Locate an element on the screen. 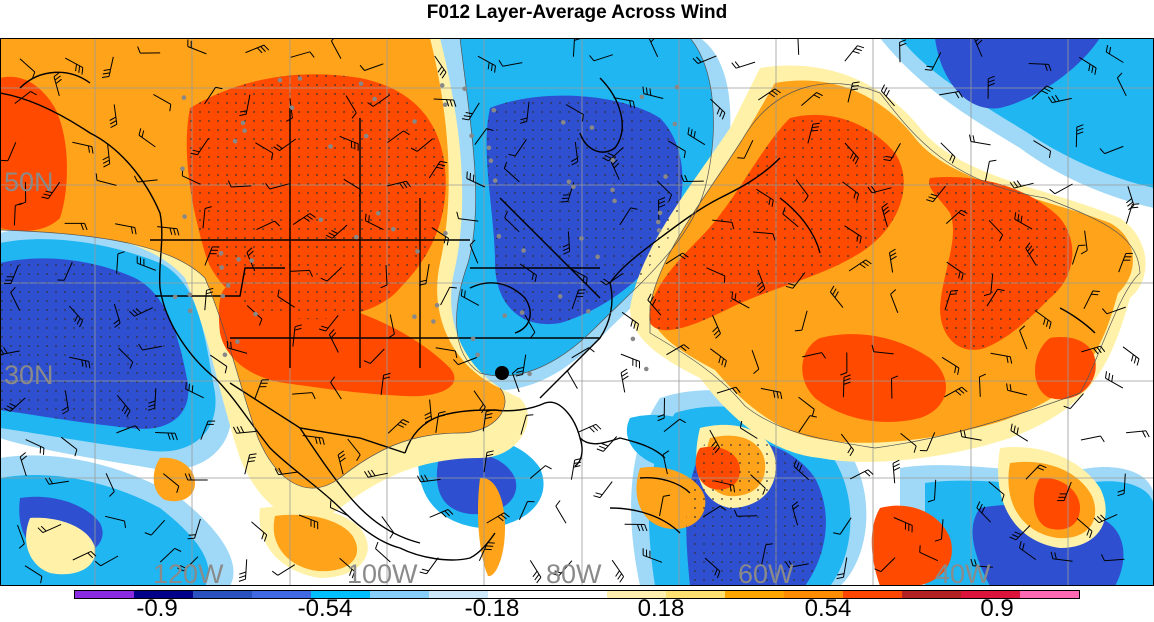 Image resolution: width=1154 pixels, height=622 pixels. lon-label-120w: 120W is located at coordinates (188, 572).